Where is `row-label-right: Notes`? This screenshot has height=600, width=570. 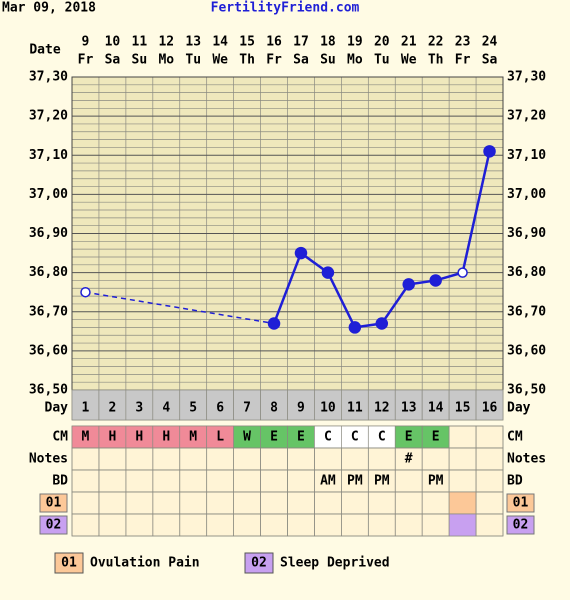 row-label-right: Notes is located at coordinates (526, 459).